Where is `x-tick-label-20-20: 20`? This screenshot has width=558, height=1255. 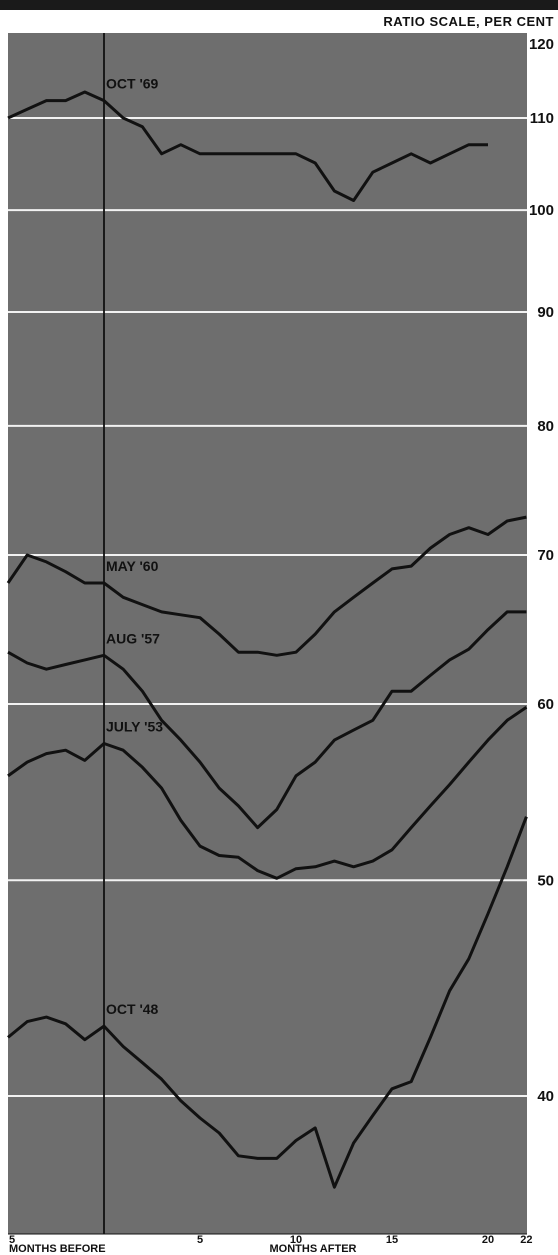
x-tick-label-20-20: 20 is located at coordinates (488, 1240).